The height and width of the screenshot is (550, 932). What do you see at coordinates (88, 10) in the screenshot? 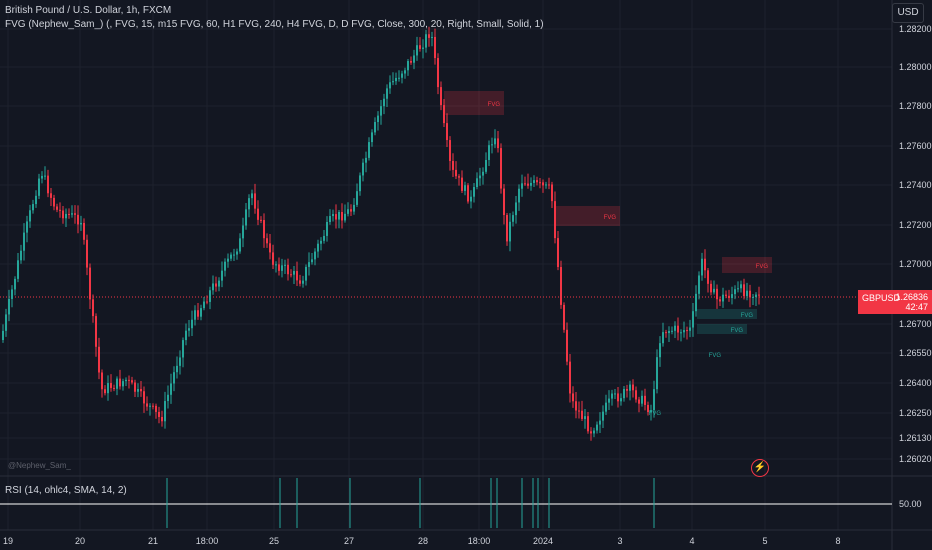
I see `symbol-legend: British Pound / U.S. Dollar, 1h, FXCM` at bounding box center [88, 10].